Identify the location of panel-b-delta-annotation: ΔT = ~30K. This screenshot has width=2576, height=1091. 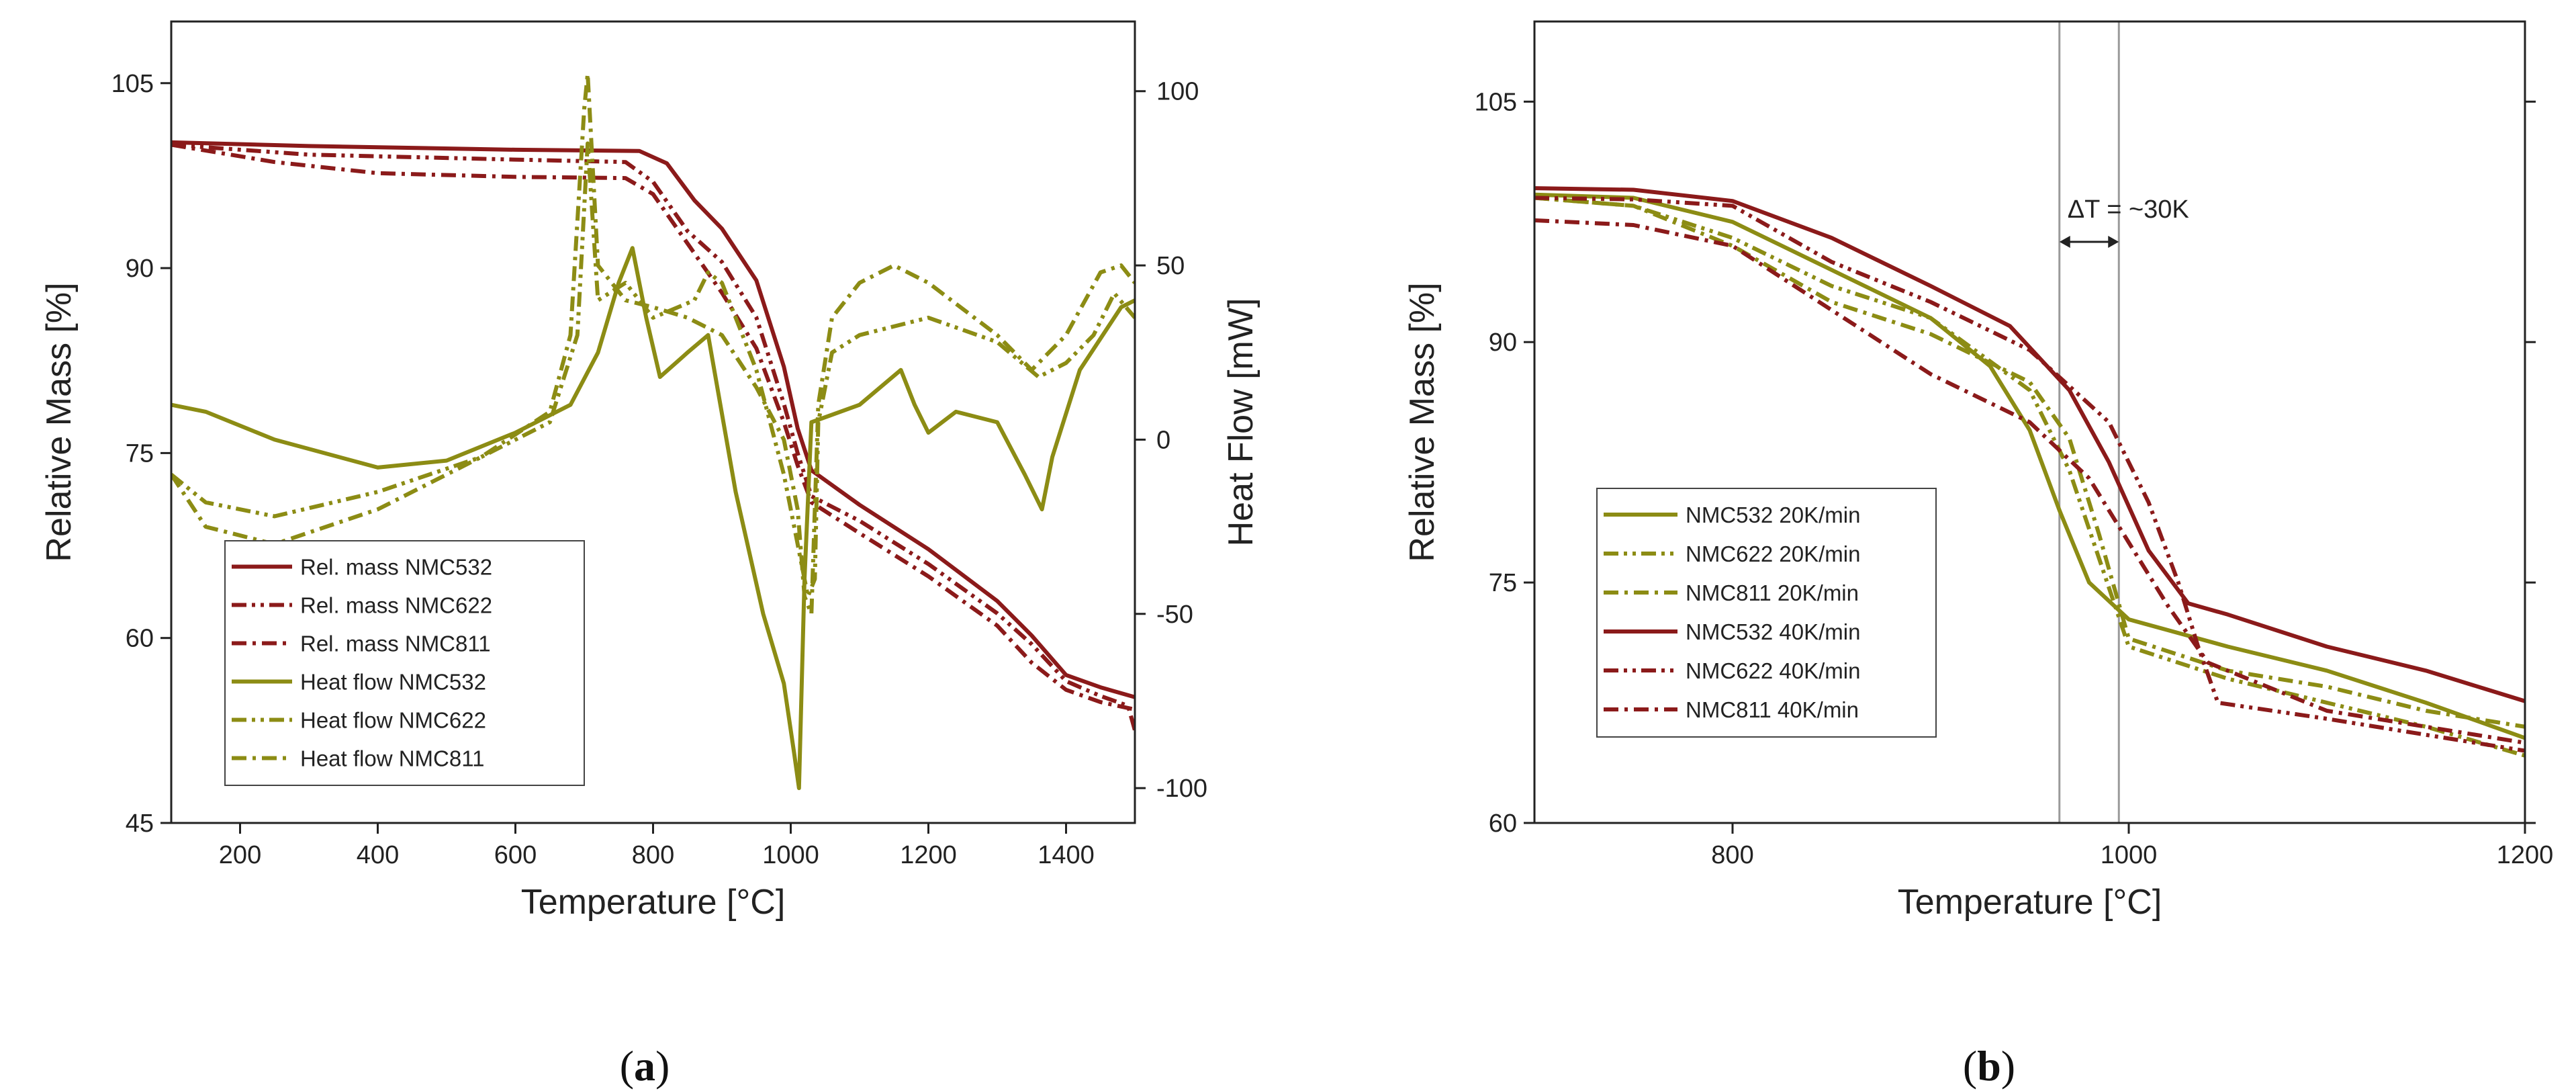
(2128, 209).